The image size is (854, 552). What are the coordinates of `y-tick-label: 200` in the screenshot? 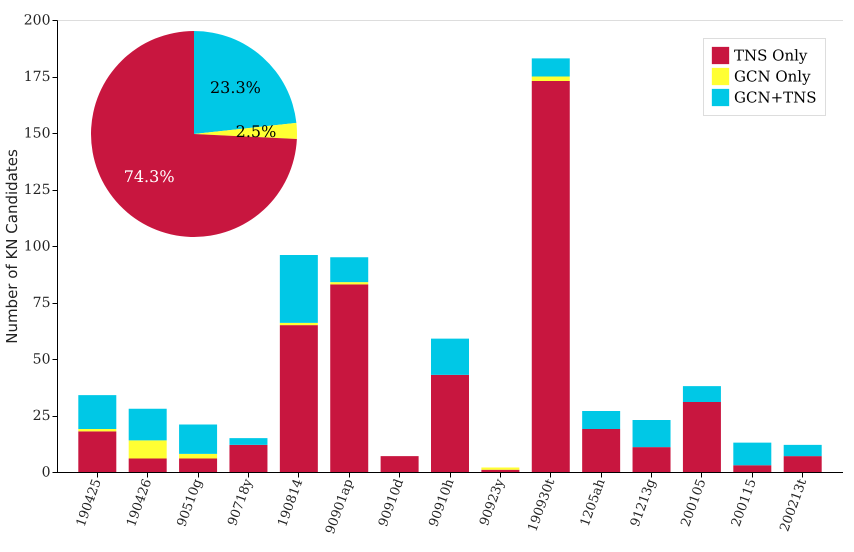 It's located at (37, 20).